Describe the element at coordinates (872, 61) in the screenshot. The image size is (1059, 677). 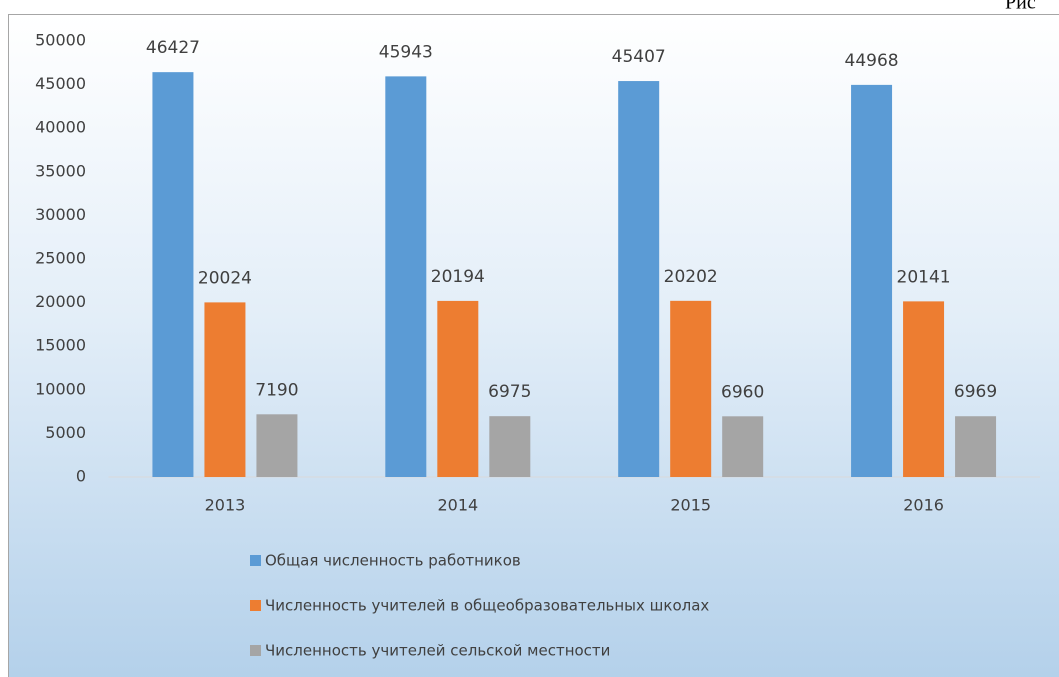
I see `value-label: 44968` at that location.